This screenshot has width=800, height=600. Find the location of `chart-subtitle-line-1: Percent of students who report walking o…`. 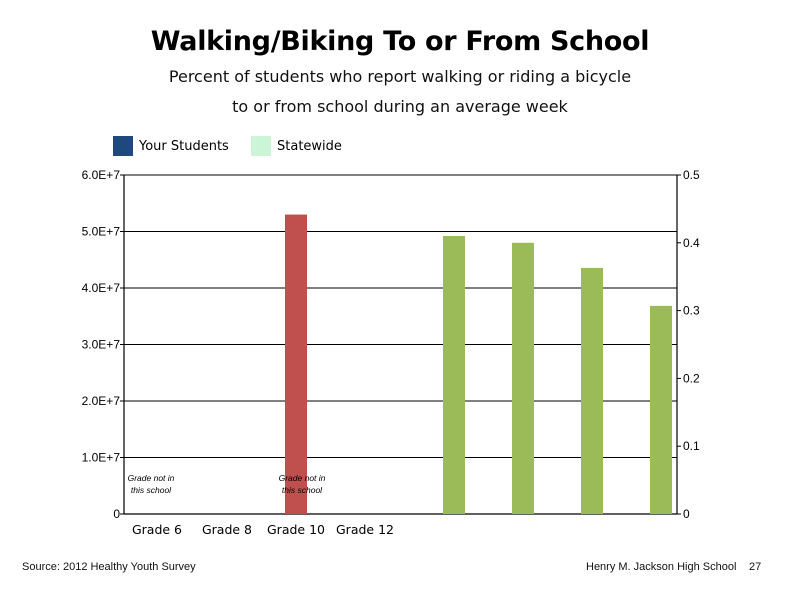

chart-subtitle-line-1: Percent of students who report walking o… is located at coordinates (400, 76).